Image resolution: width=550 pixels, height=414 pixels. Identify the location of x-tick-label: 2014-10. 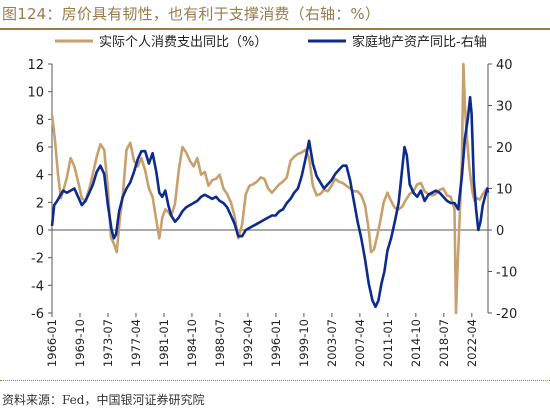
(416, 343).